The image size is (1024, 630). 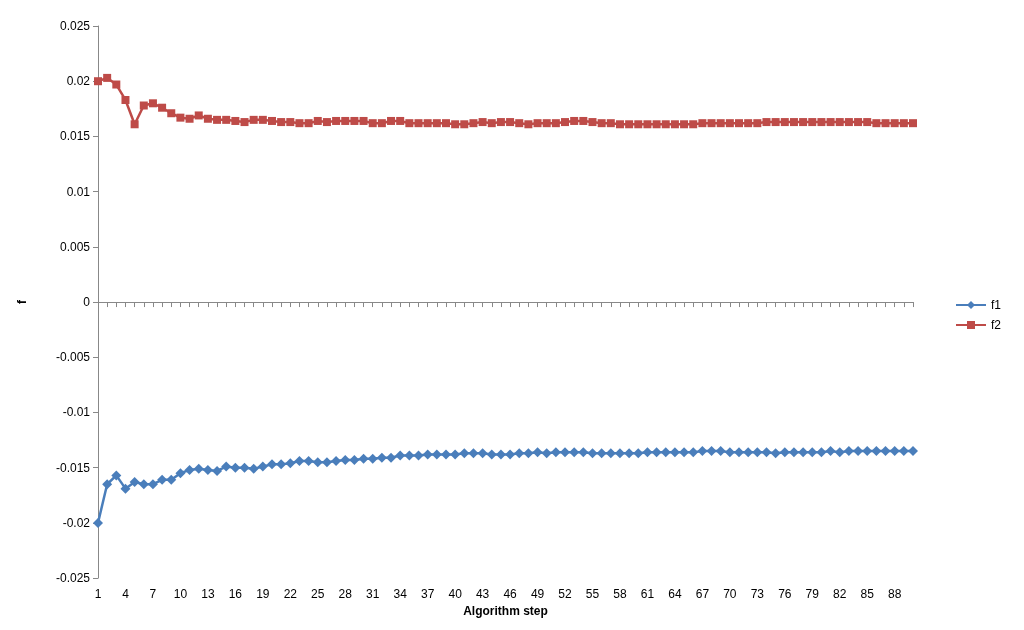 What do you see at coordinates (785, 594) in the screenshot?
I see `x-tick-label: 76` at bounding box center [785, 594].